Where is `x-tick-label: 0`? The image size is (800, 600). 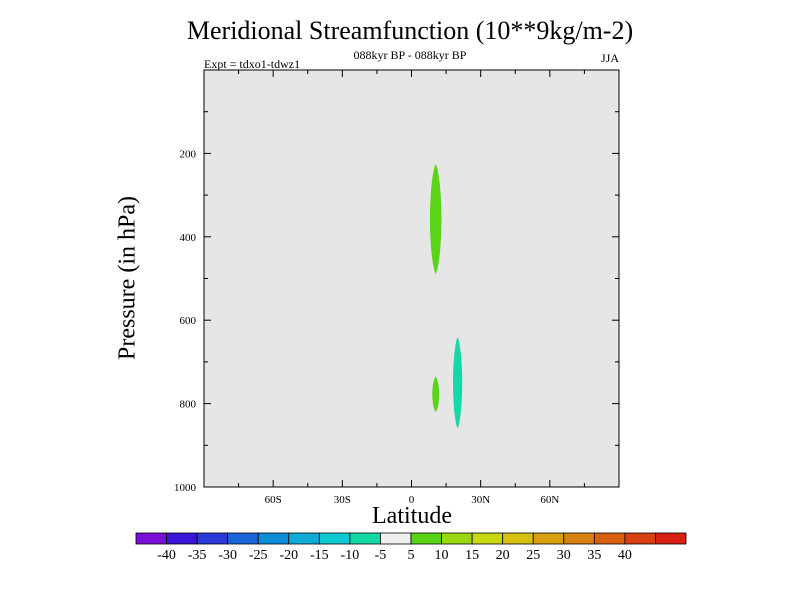 x-tick-label: 0 is located at coordinates (412, 500).